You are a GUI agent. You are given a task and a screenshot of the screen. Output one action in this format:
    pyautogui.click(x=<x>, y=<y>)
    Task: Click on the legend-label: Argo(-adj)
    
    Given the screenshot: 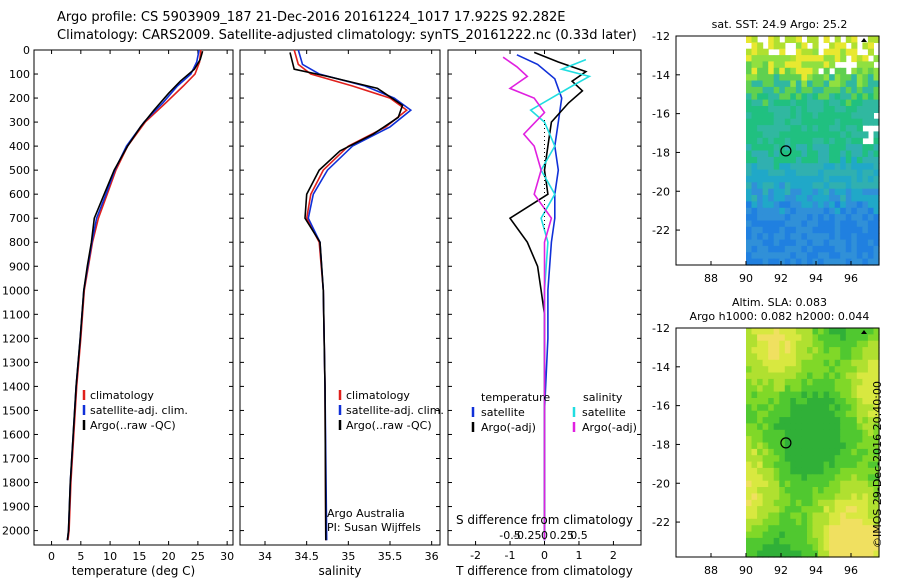 What is the action you would take?
    pyautogui.click(x=609, y=427)
    